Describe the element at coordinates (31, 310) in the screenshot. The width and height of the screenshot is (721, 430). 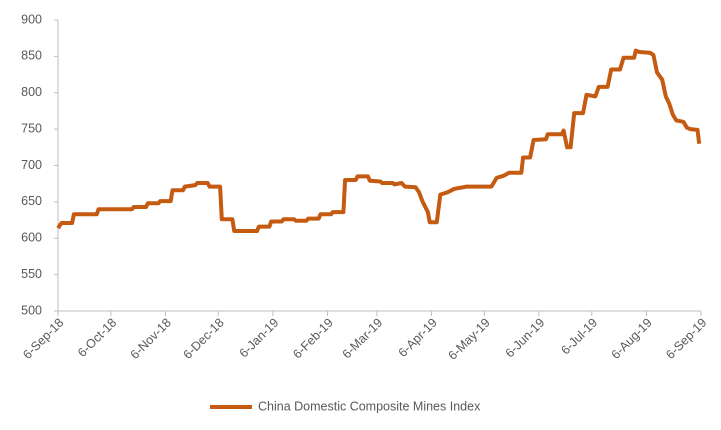
I see `y-tick-label: 500` at that location.